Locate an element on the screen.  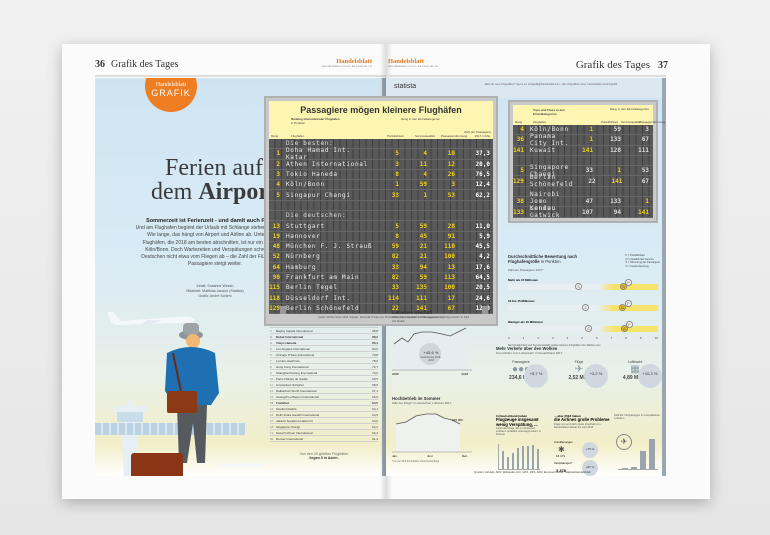
revenue-line-chart is located at coordinates (432, 349).